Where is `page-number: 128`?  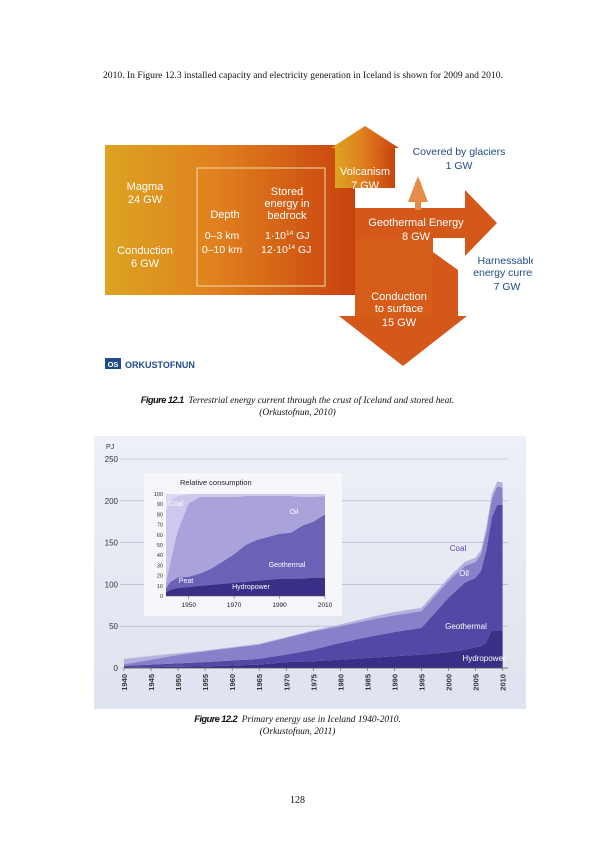
page-number: 128 is located at coordinates (297, 800).